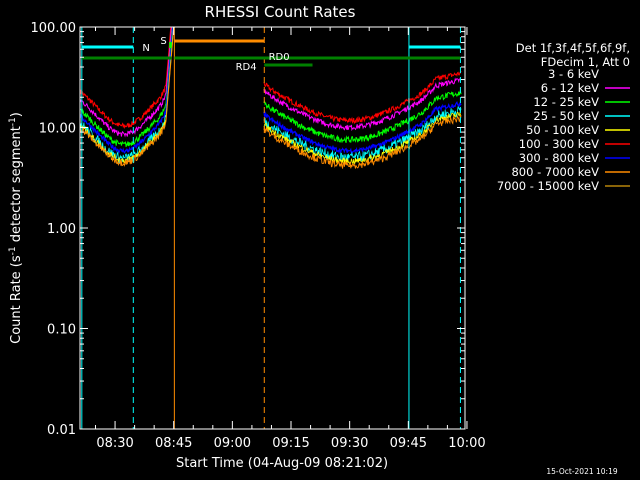 The image size is (640, 480). What do you see at coordinates (555, 172) in the screenshot?
I see `legend-label: 800 - 7000 keV` at bounding box center [555, 172].